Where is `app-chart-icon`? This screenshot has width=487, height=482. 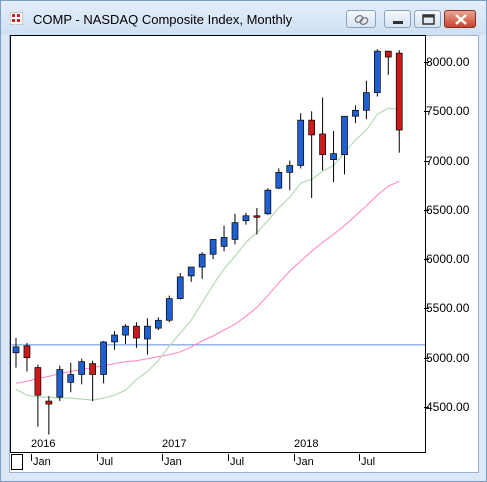
app-chart-icon is located at coordinates (16, 18).